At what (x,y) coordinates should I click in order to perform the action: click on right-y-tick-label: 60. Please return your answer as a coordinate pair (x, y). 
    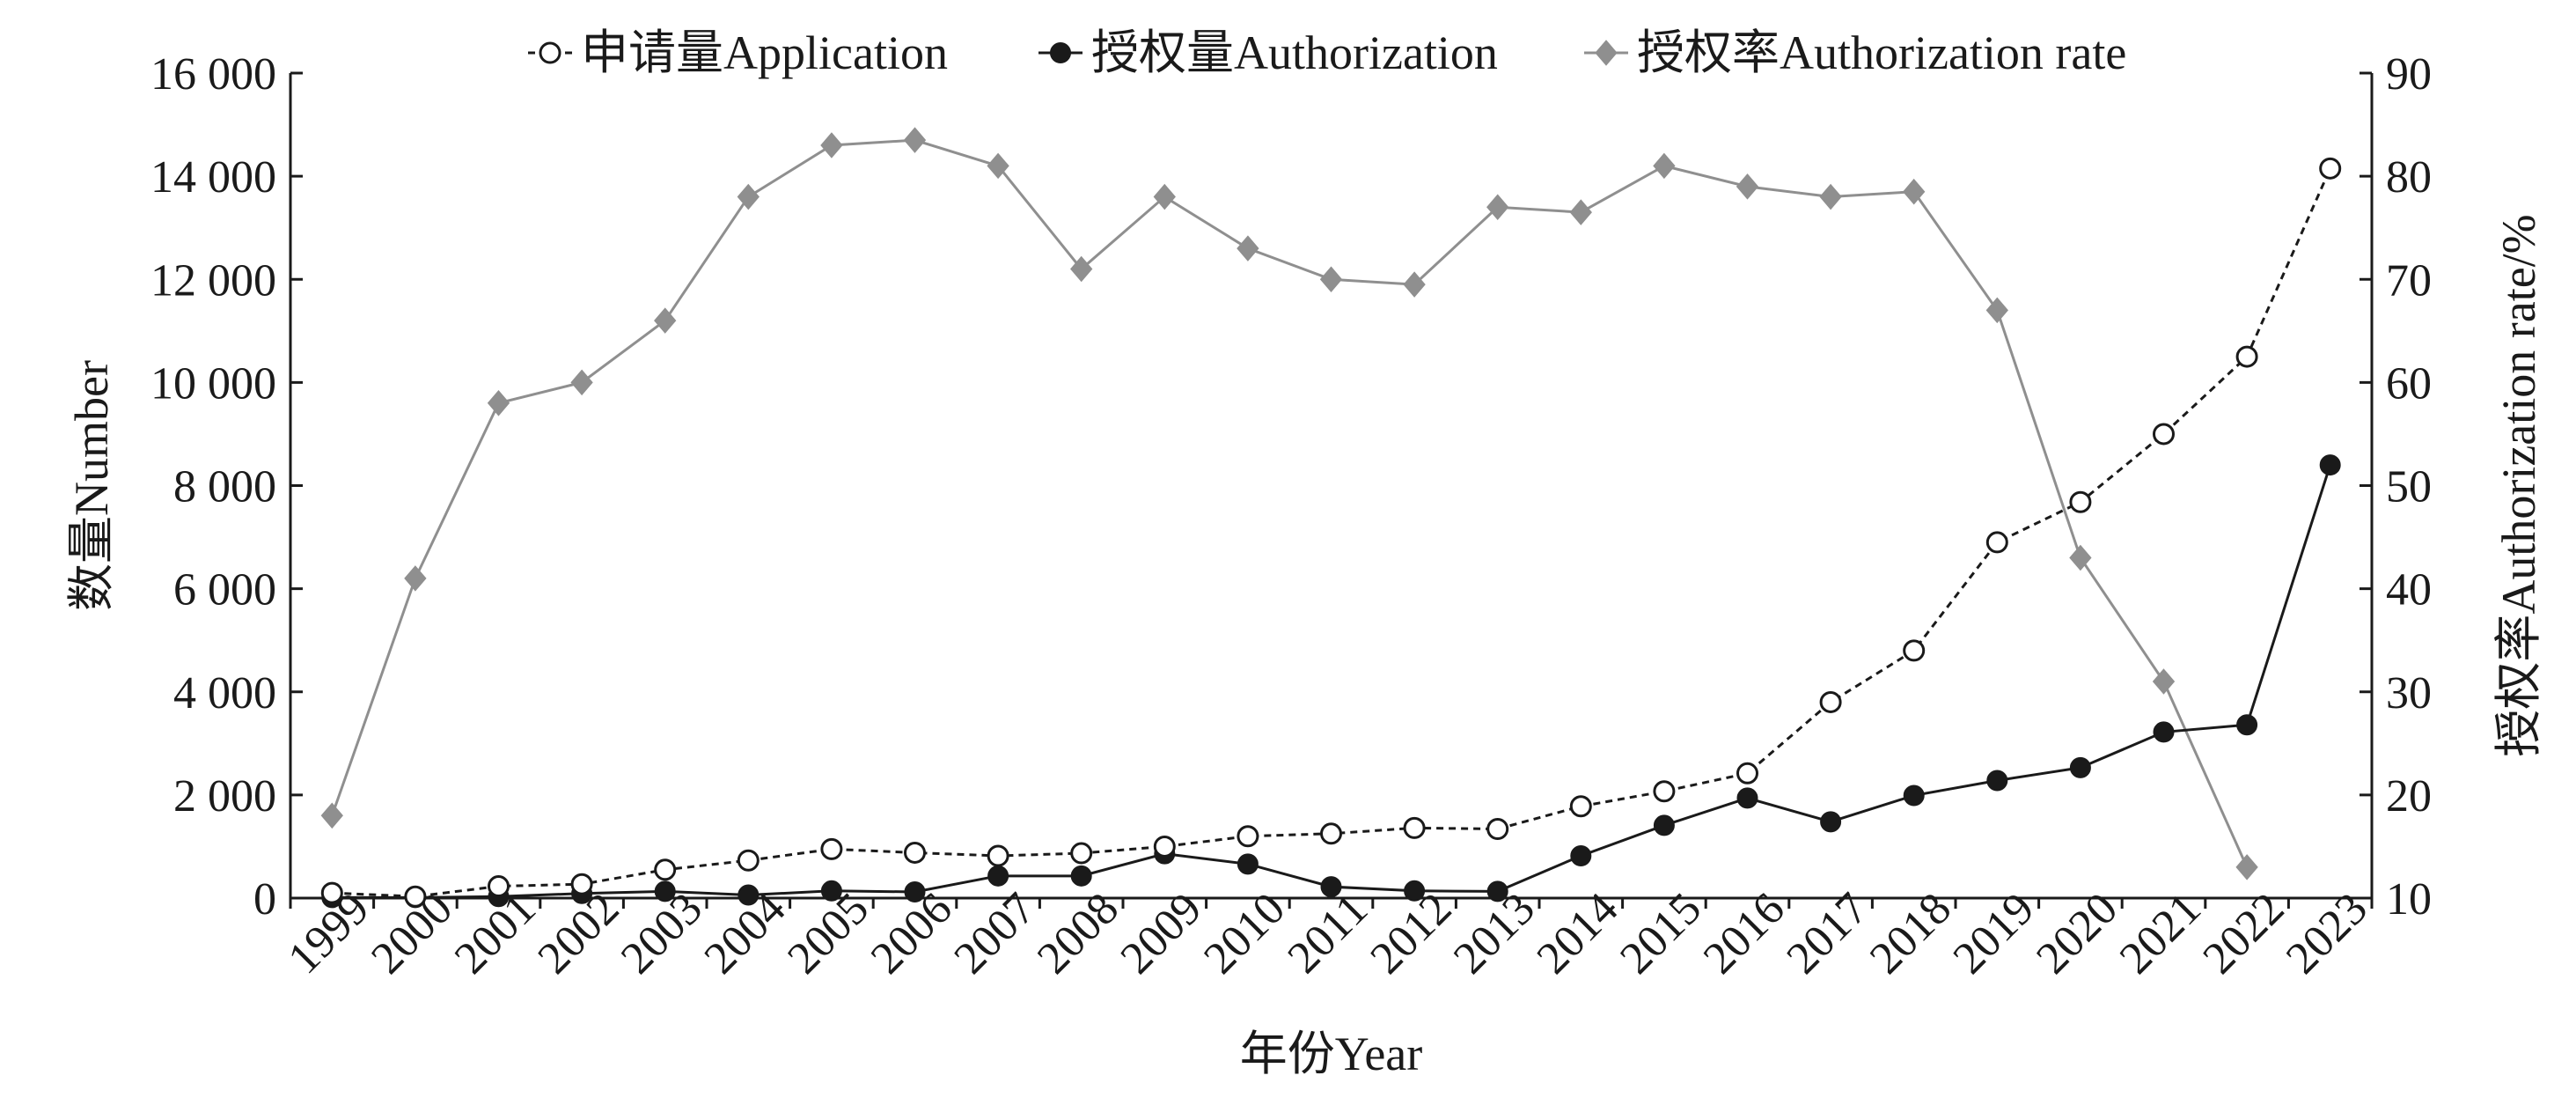
    Looking at the image, I should click on (2409, 383).